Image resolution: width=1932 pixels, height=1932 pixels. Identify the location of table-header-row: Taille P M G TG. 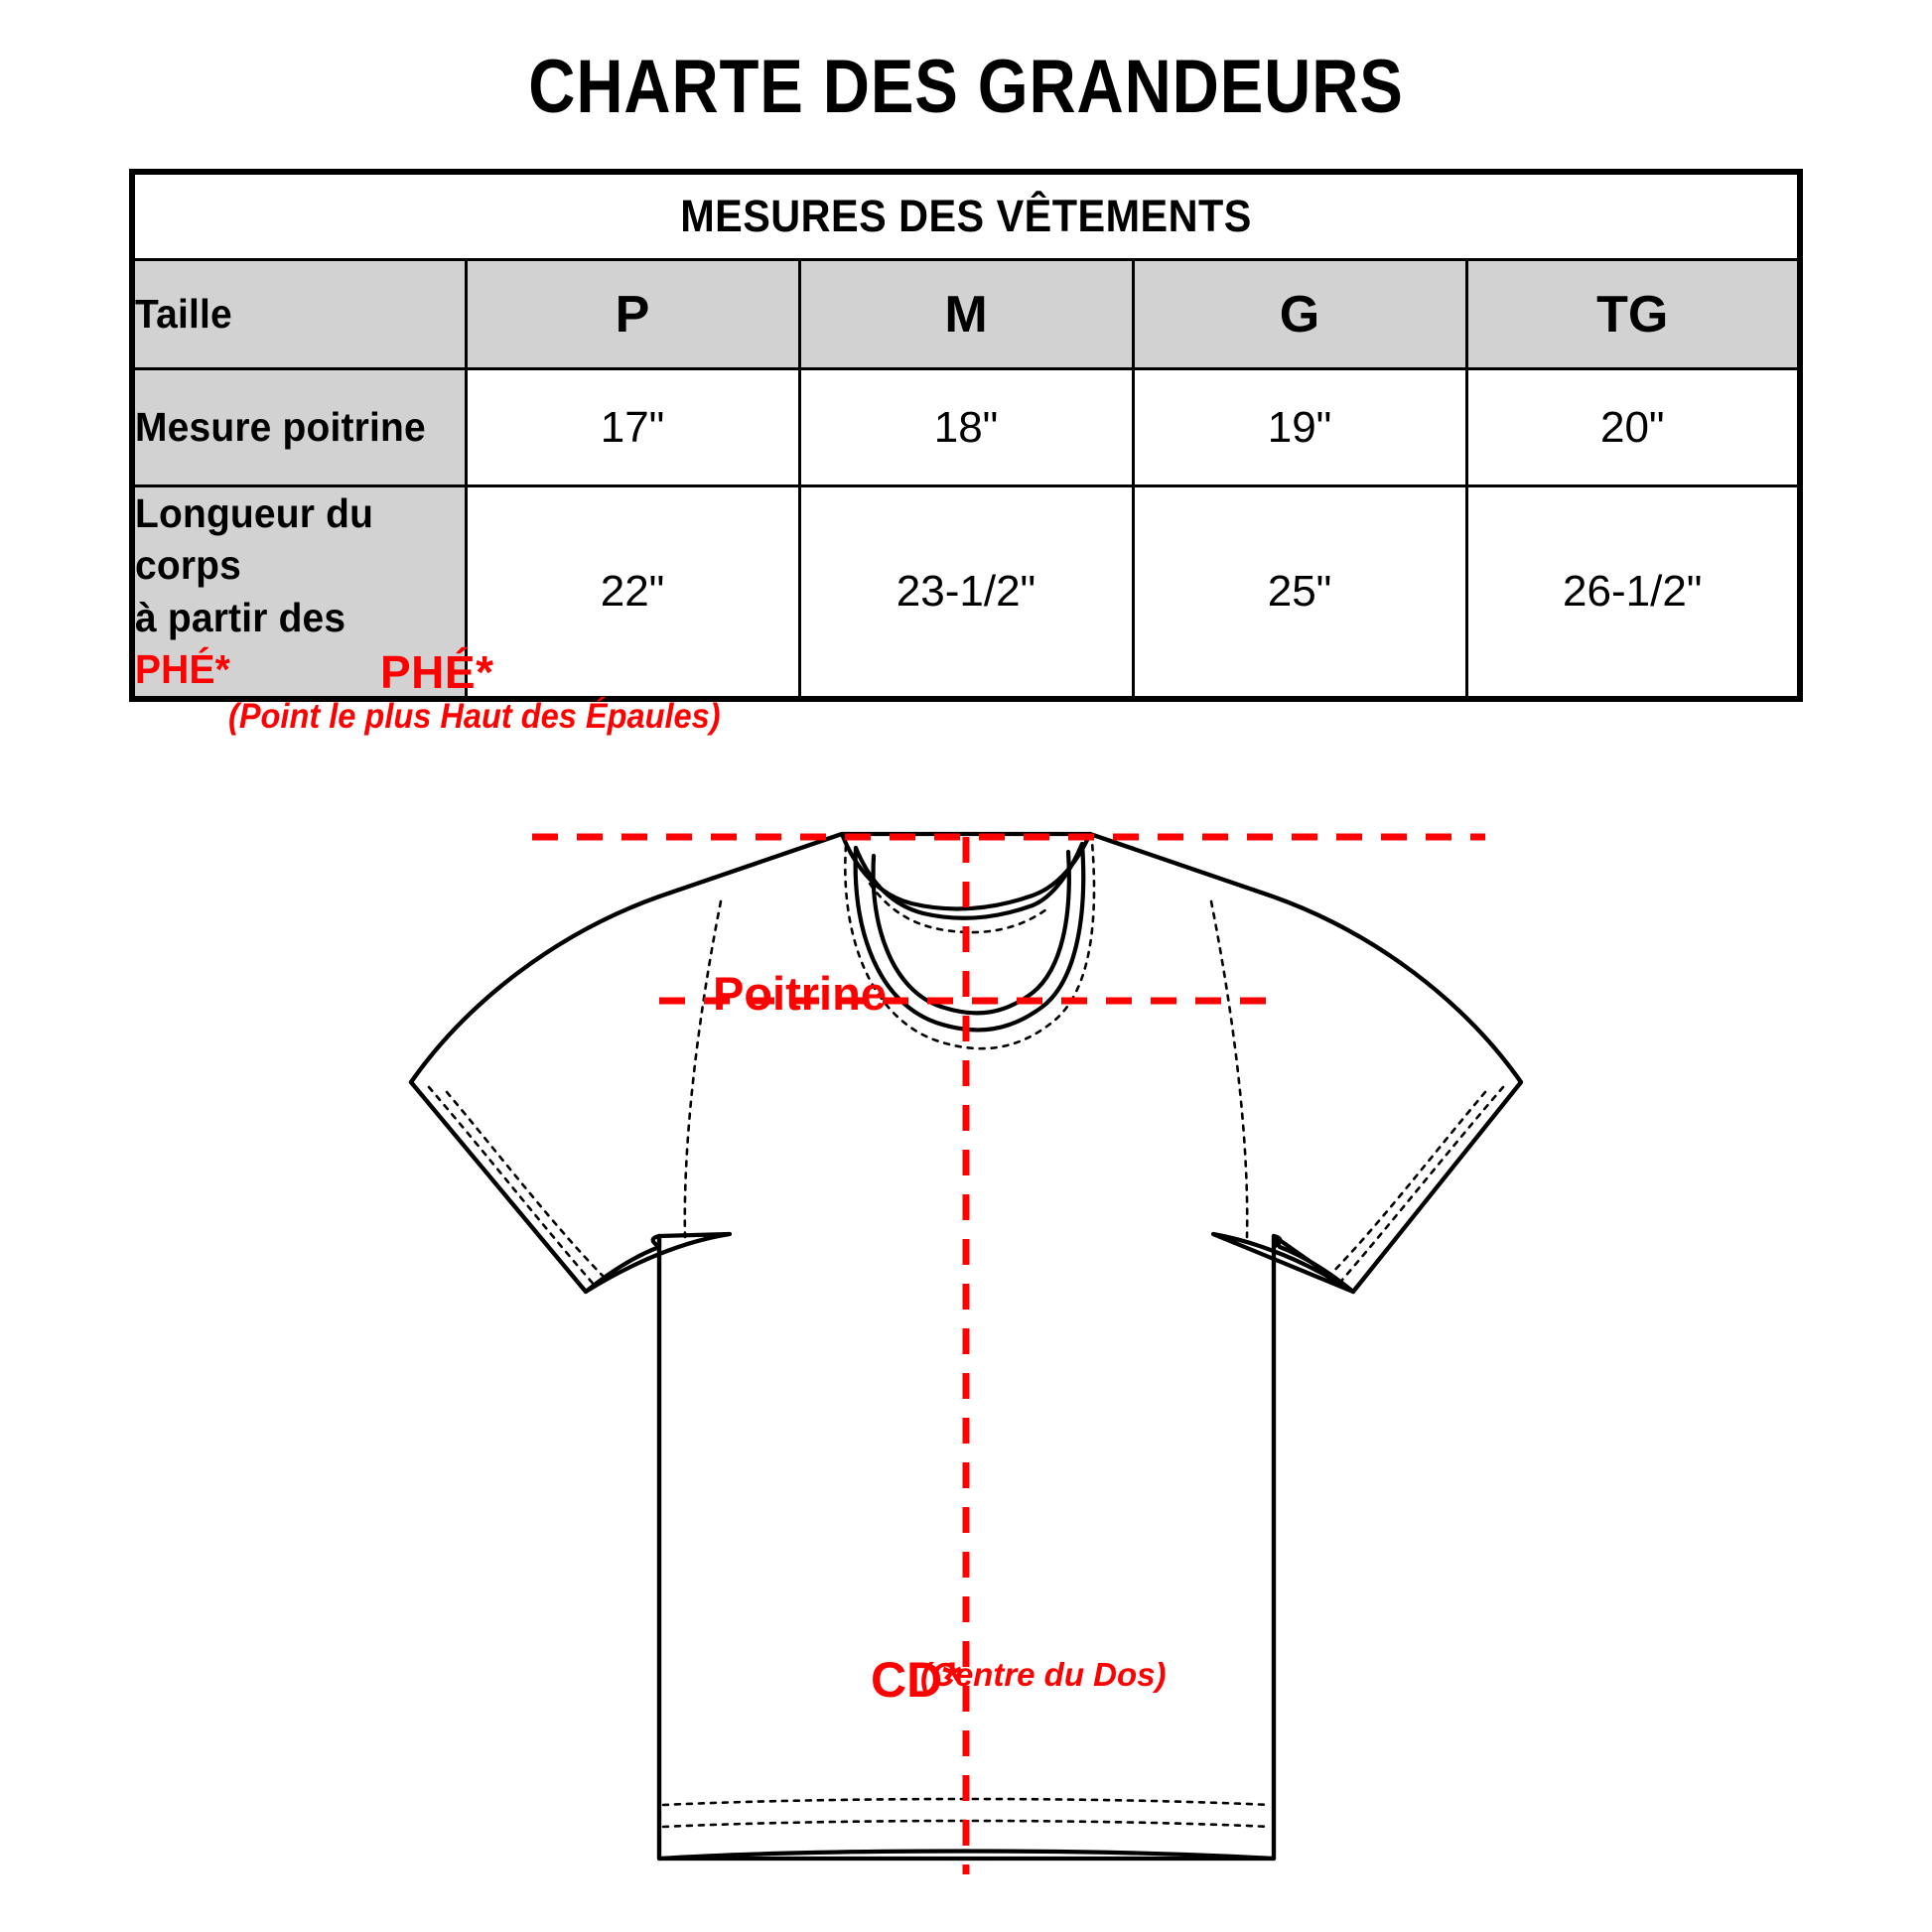
(966, 314).